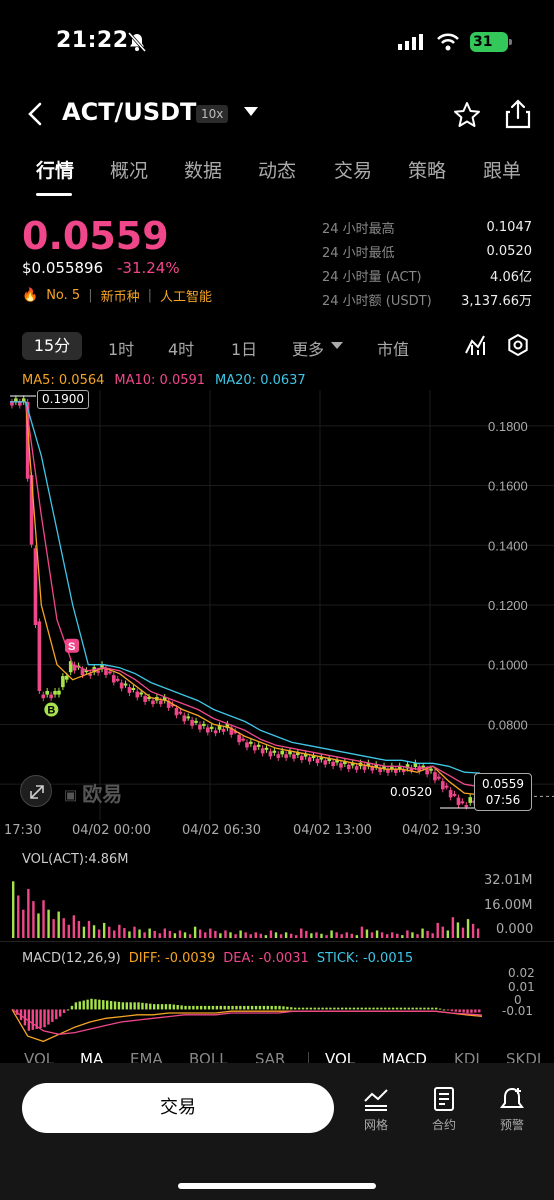 The width and height of the screenshot is (554, 1200). Describe the element at coordinates (203, 171) in the screenshot. I see `tab-data: 数据` at that location.